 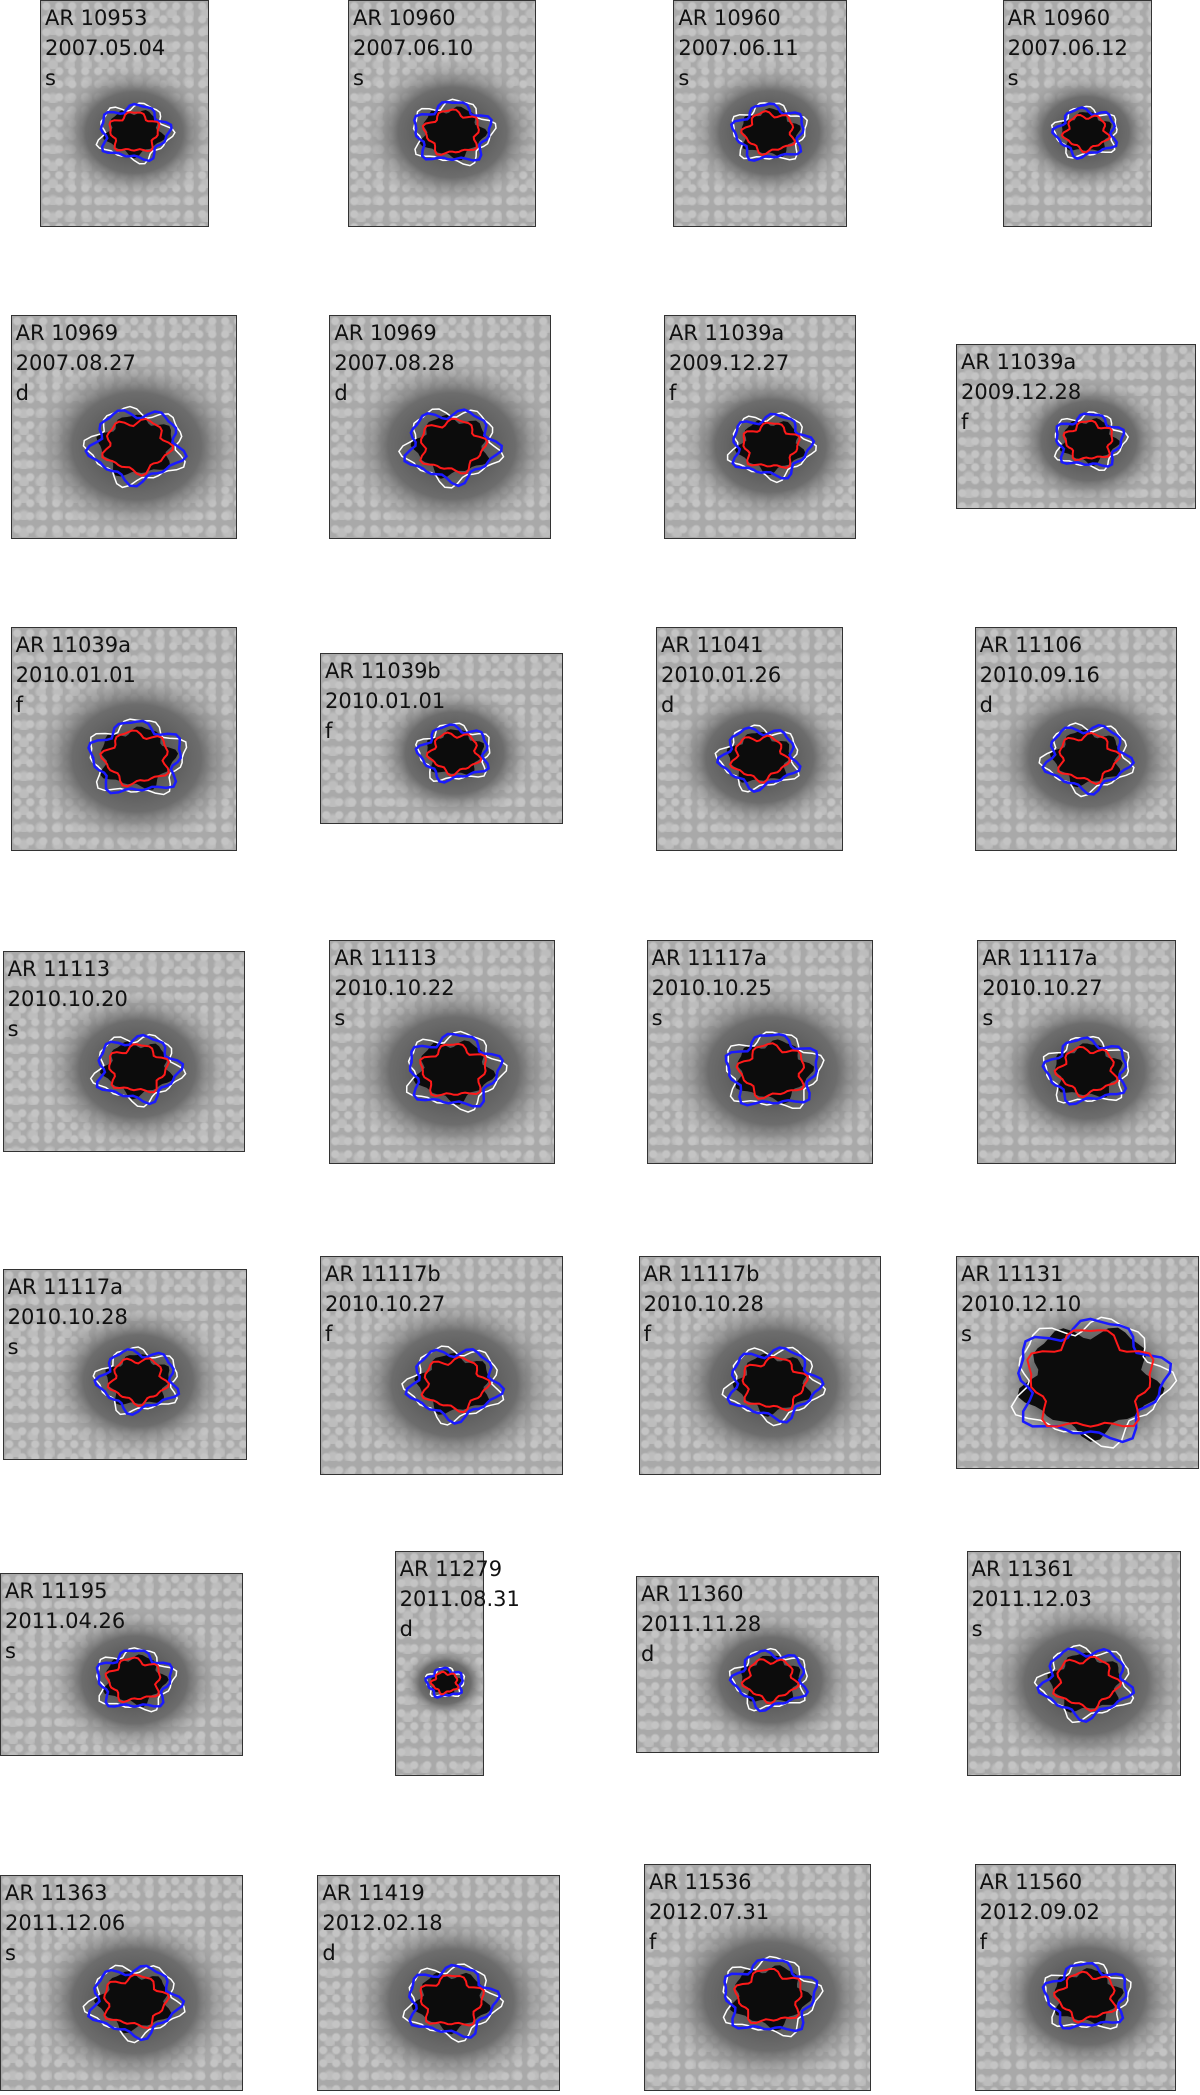 I want to click on sunspot-panel: AR 11363 2011.12.06 s, so click(x=121, y=1982).